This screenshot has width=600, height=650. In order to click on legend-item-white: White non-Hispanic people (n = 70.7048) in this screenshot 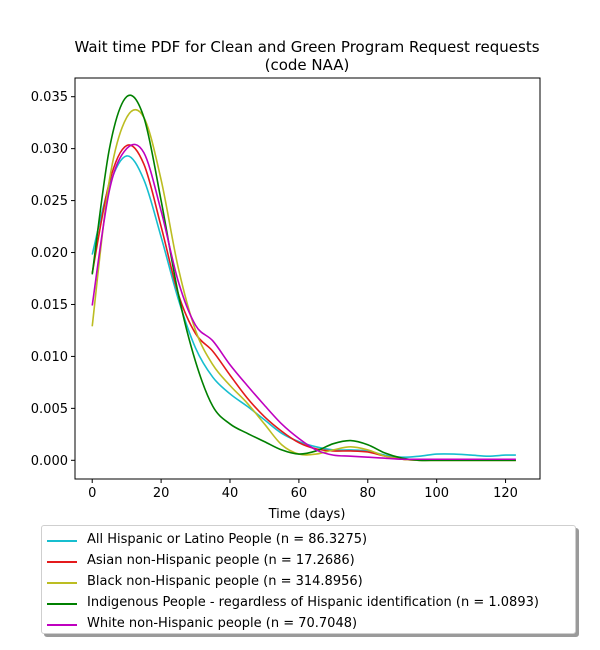, I will do `click(308, 625)`.